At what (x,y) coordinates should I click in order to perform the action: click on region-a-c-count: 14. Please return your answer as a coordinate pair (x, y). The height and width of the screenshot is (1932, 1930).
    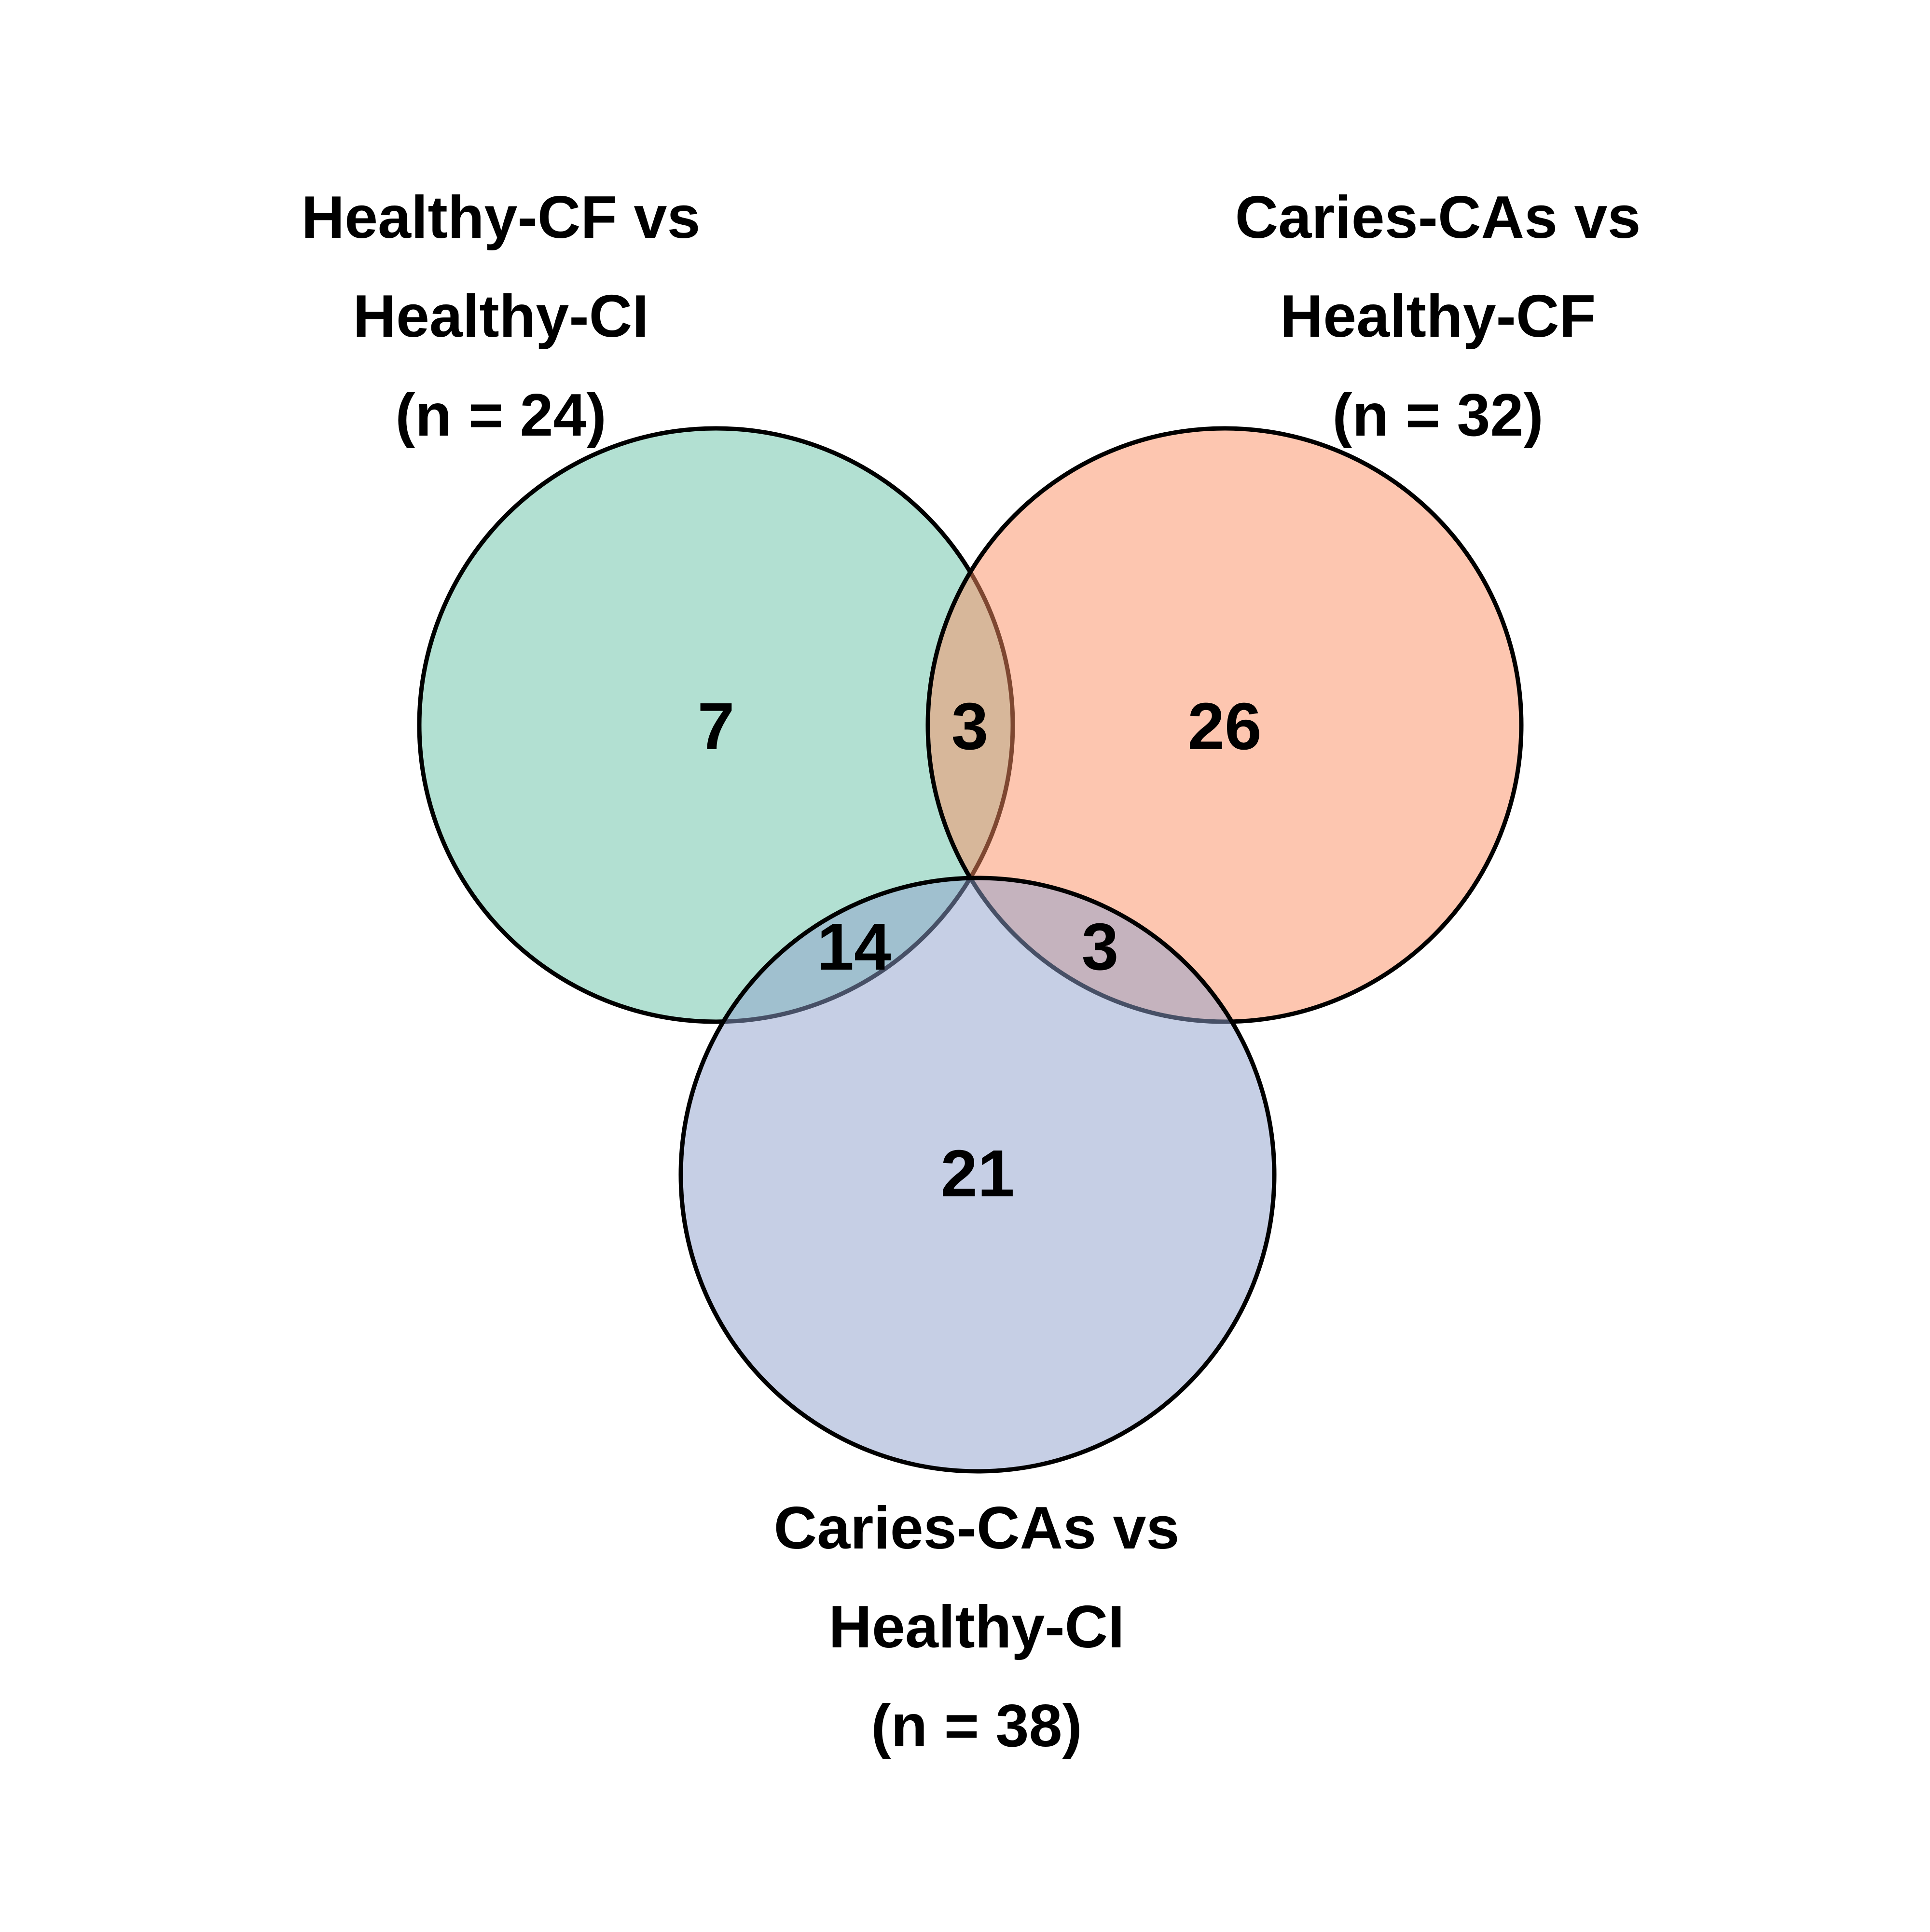
    Looking at the image, I should click on (854, 947).